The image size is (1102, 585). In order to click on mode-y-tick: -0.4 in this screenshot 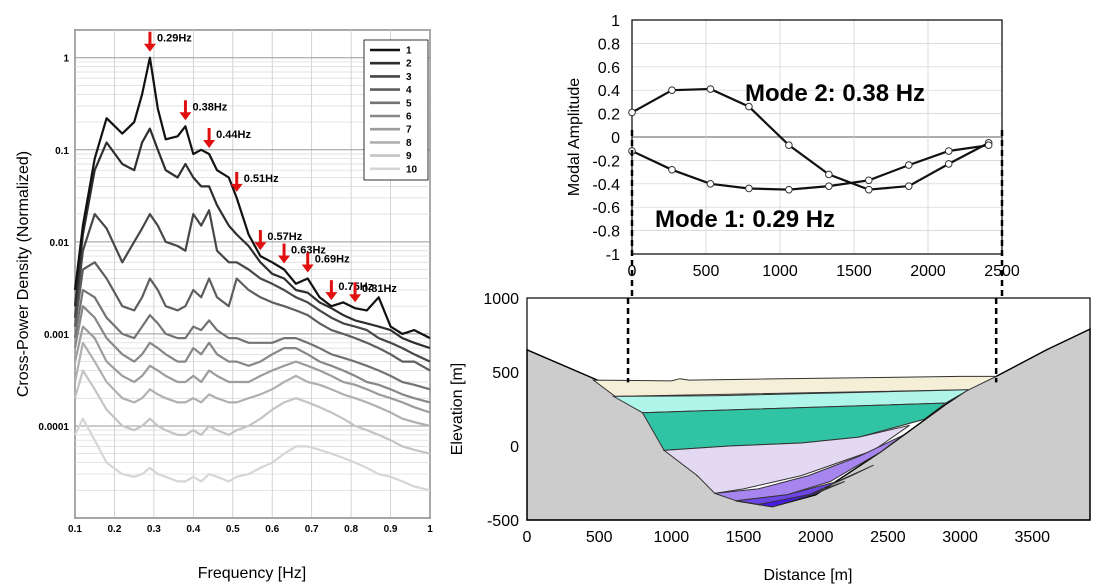, I will do `click(606, 185)`.